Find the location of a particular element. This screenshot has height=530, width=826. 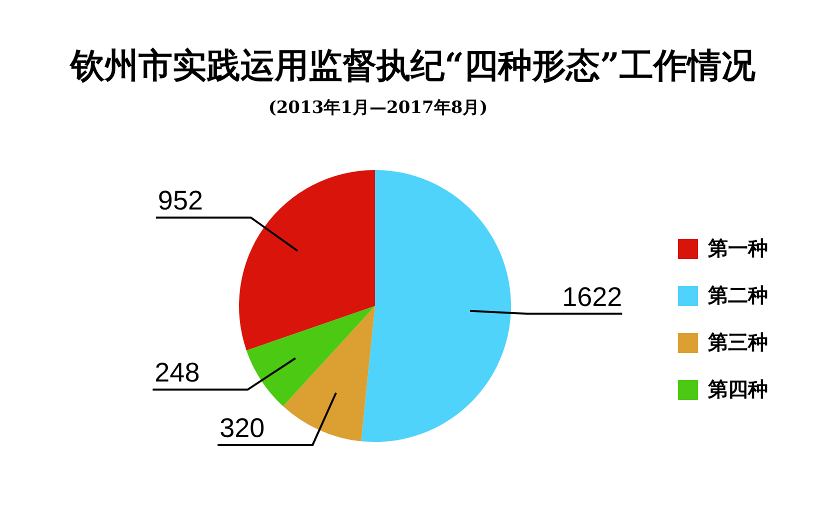

data-label: 248 is located at coordinates (177, 373).